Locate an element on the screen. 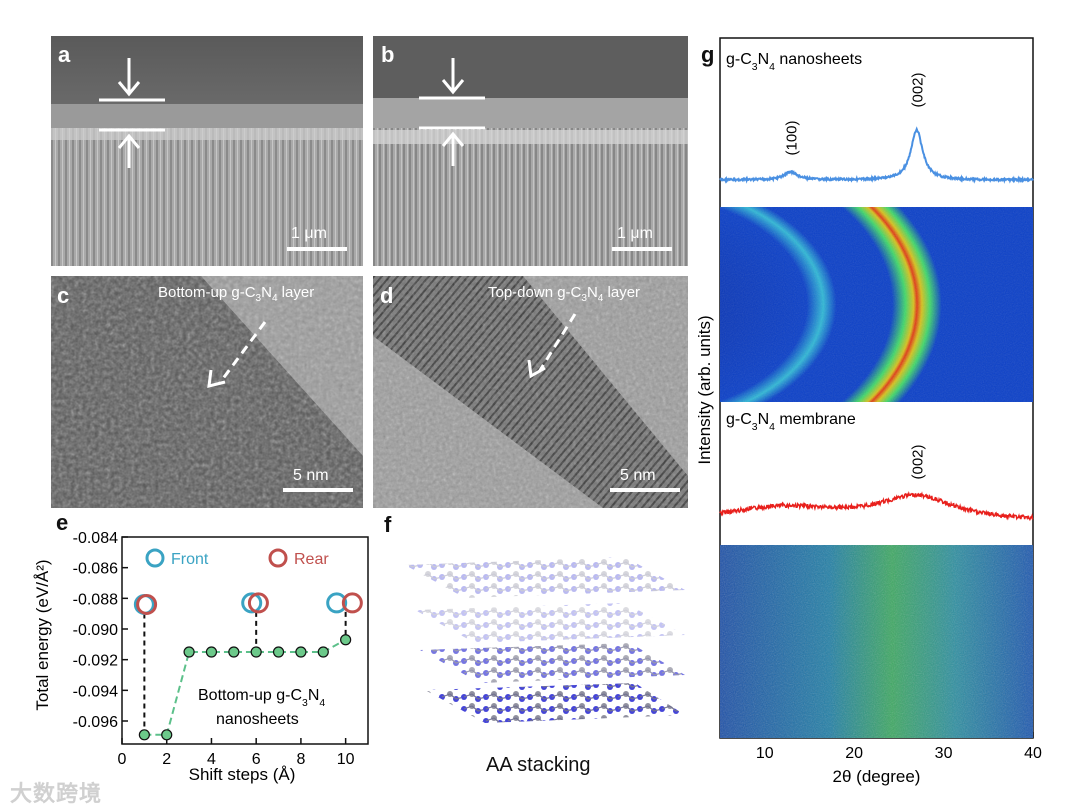 The image size is (1080, 810). caption-c-mid: N is located at coordinates (266, 292).